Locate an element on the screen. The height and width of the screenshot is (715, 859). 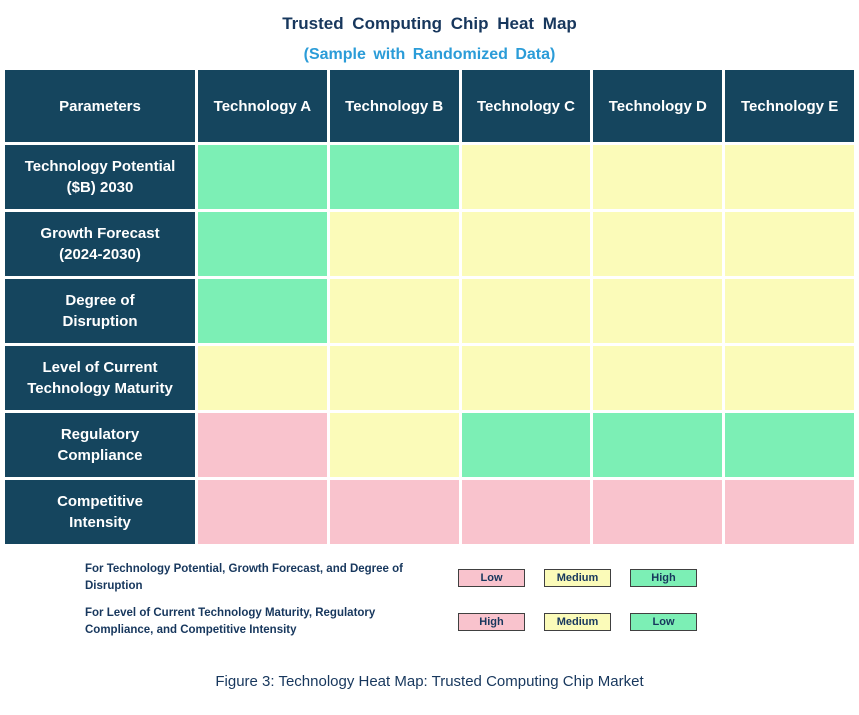
row-label-technology-potential: Technology Potential ($B) 2030 is located at coordinates (100, 177).